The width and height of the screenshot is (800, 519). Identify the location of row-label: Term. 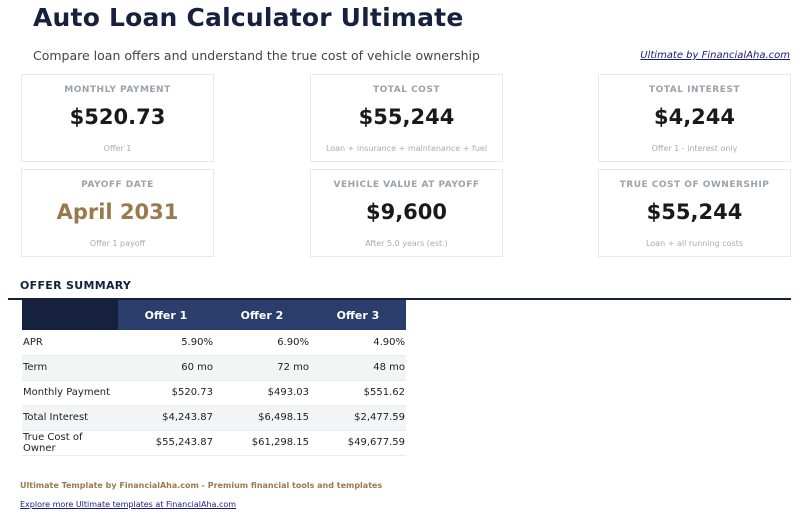
(70, 368).